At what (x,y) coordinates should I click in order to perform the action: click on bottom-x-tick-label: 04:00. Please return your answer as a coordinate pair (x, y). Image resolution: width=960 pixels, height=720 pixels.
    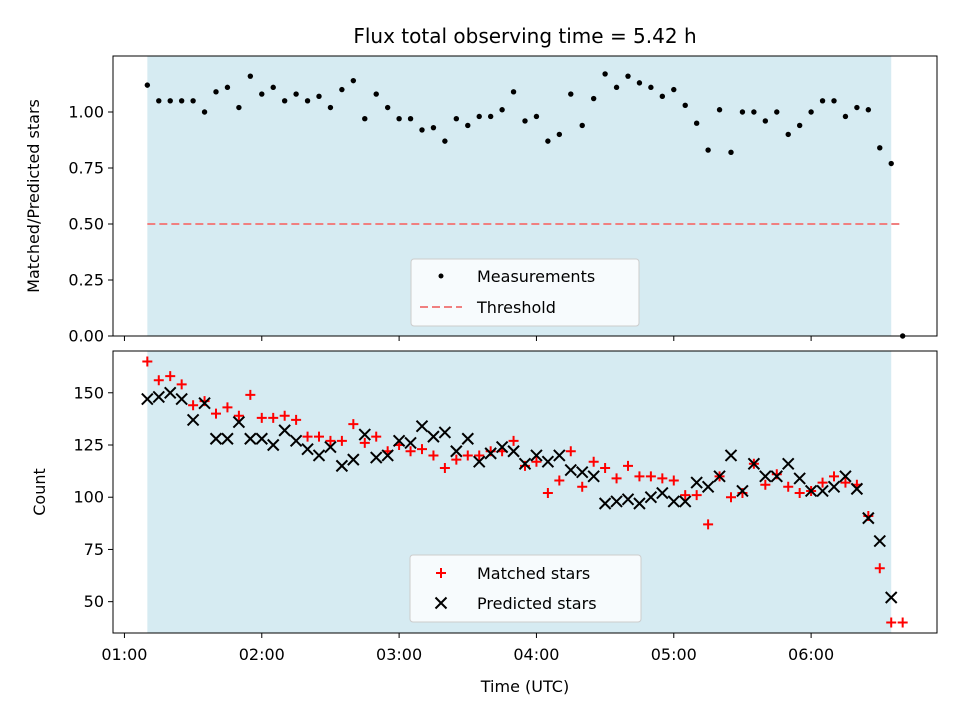
    Looking at the image, I should click on (536, 654).